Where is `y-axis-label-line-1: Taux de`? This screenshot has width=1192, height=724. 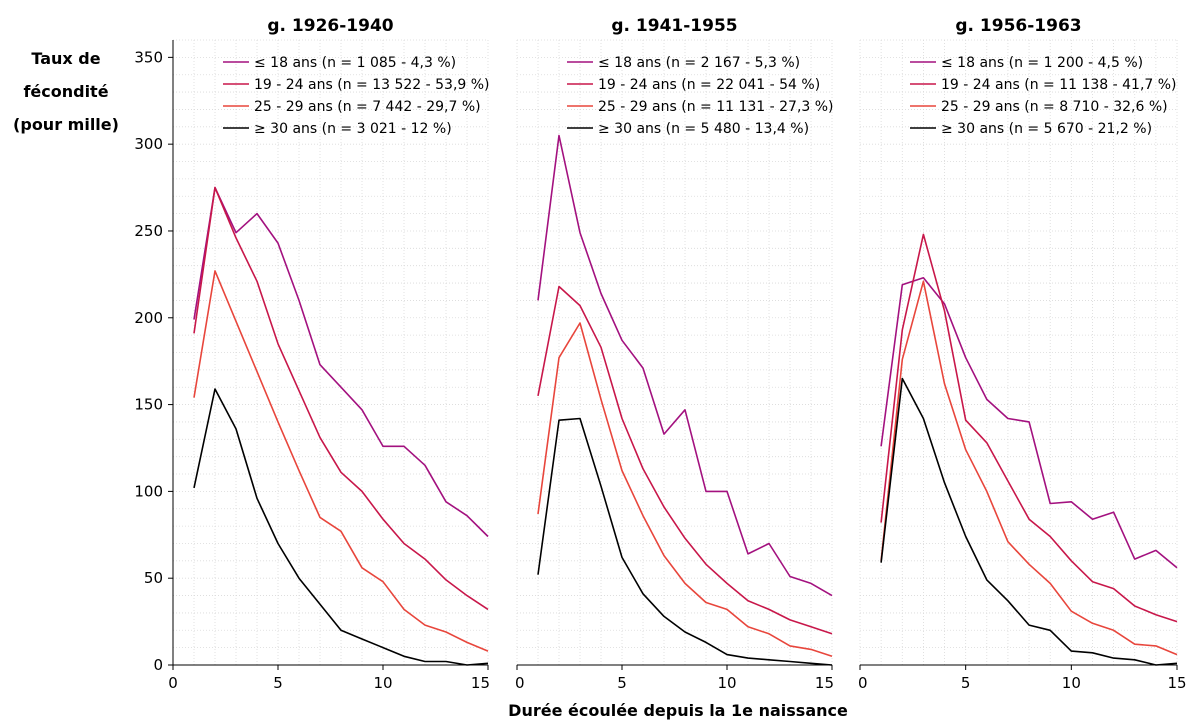
y-axis-label-line-1: Taux de is located at coordinates (65, 58).